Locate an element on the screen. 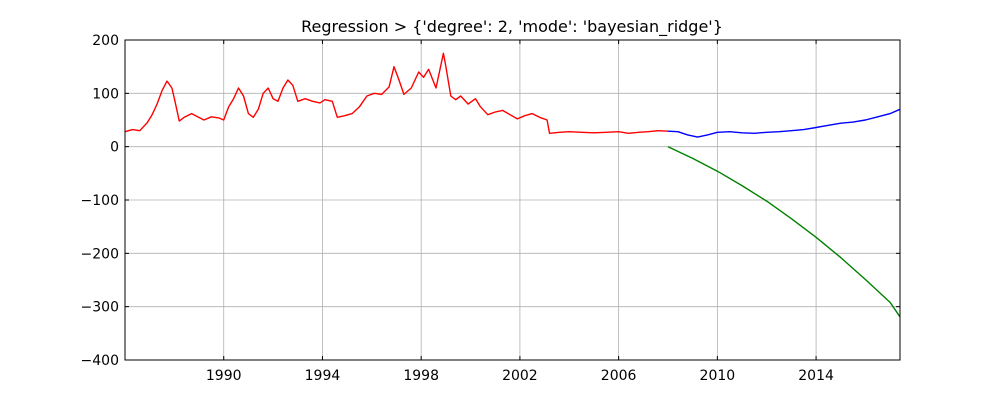 The image size is (1000, 400). y-tick-label: 100 is located at coordinates (105, 94).